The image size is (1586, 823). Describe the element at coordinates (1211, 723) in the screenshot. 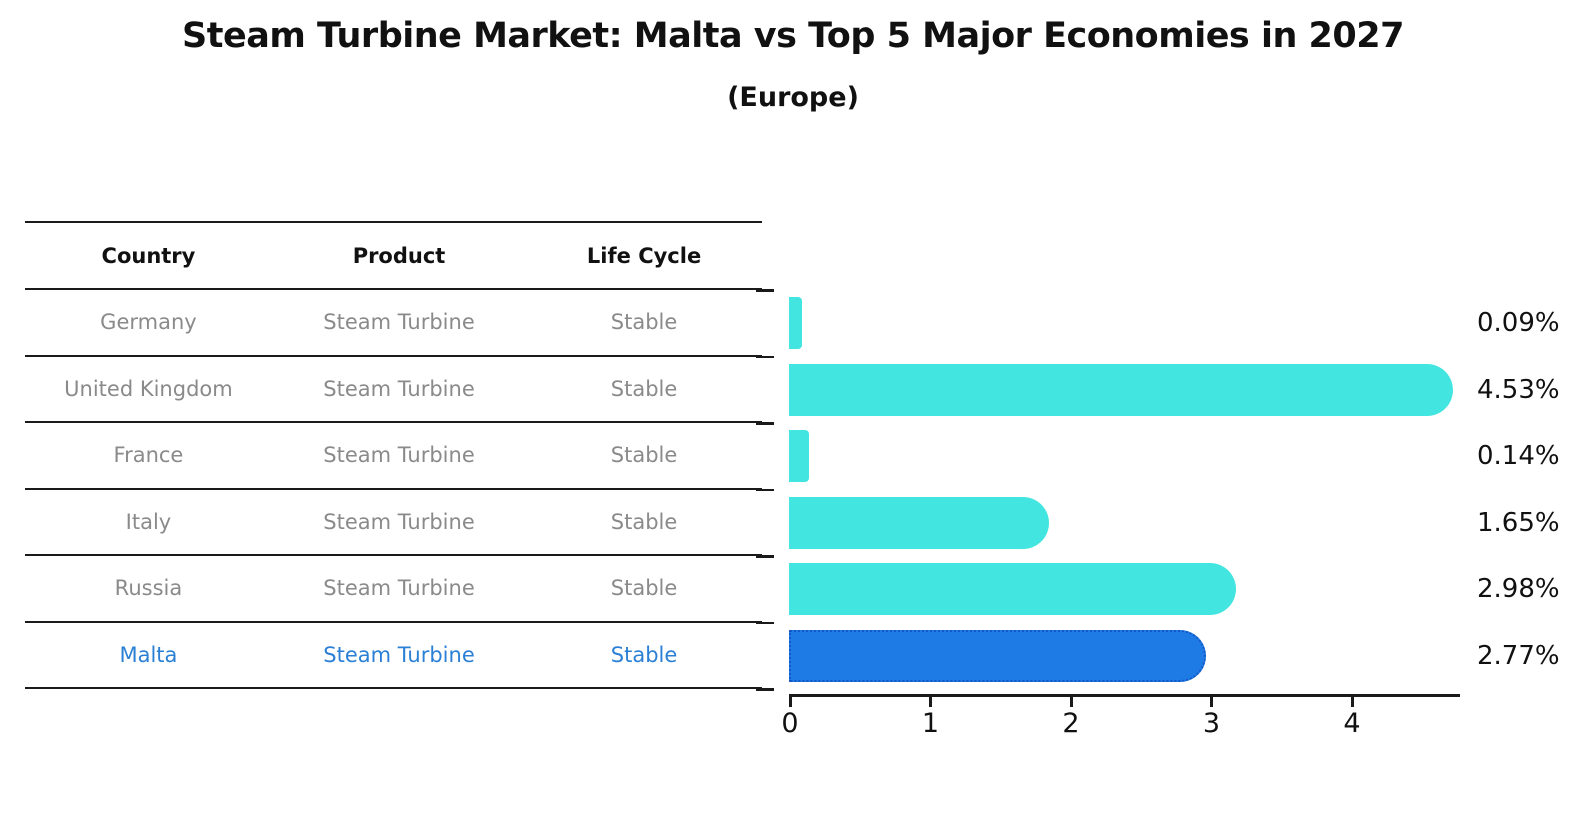

I see `x-axis-tick-label: 3` at that location.